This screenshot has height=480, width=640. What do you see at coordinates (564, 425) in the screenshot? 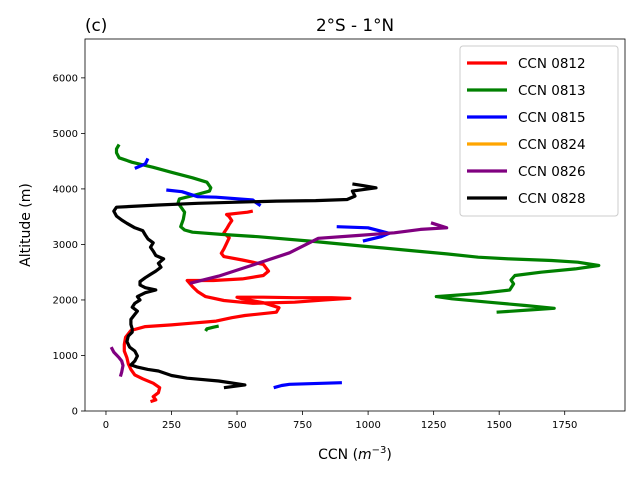
I see `x-tick-label: 1750` at bounding box center [564, 425].